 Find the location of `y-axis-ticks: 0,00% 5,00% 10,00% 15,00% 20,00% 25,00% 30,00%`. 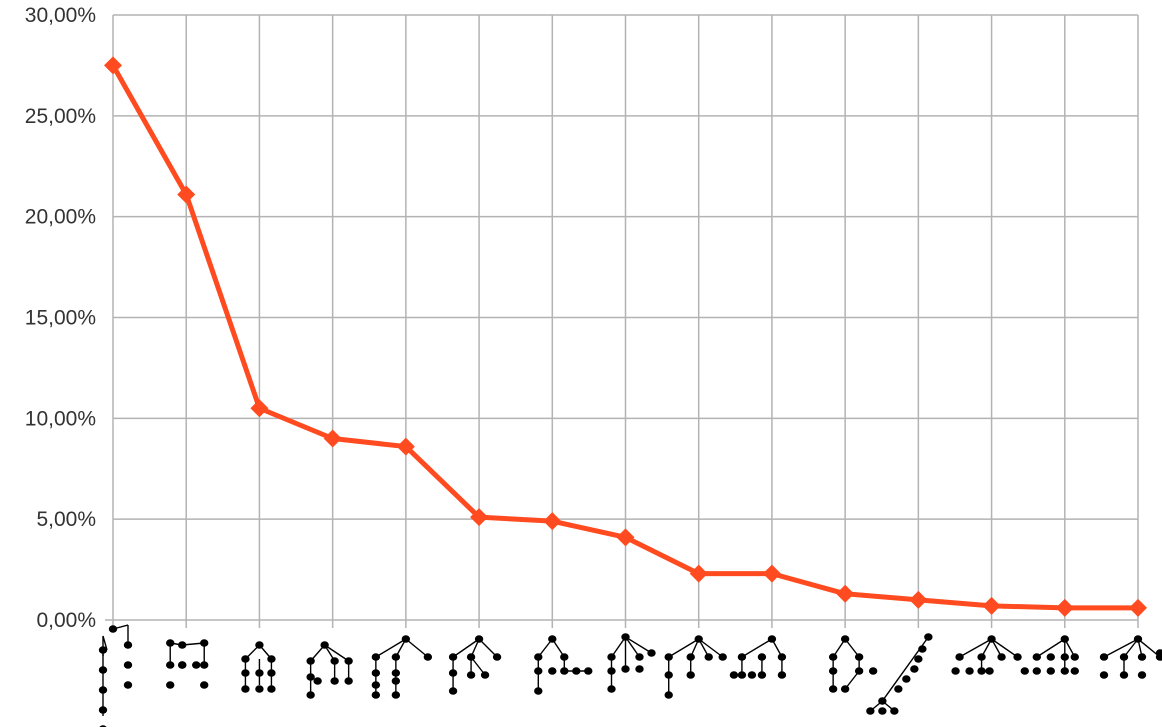

y-axis-ticks: 0,00% 5,00% 10,00% 15,00% 20,00% 25,00% 30,00% is located at coordinates (60, 318).